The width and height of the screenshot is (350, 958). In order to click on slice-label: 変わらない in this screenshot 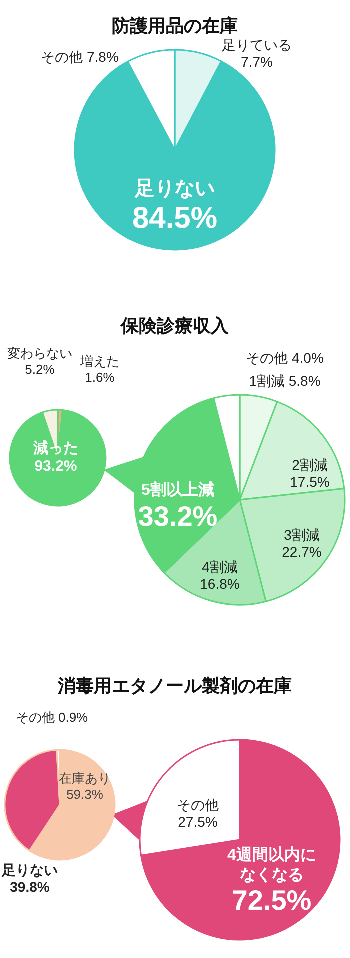, I will do `click(40, 353)`.